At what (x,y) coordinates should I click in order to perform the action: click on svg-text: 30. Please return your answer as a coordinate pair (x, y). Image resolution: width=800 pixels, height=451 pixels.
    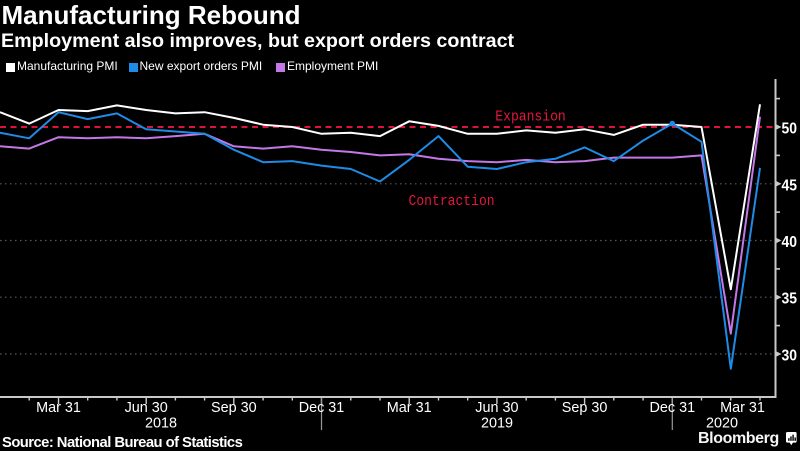
    Looking at the image, I should click on (790, 356).